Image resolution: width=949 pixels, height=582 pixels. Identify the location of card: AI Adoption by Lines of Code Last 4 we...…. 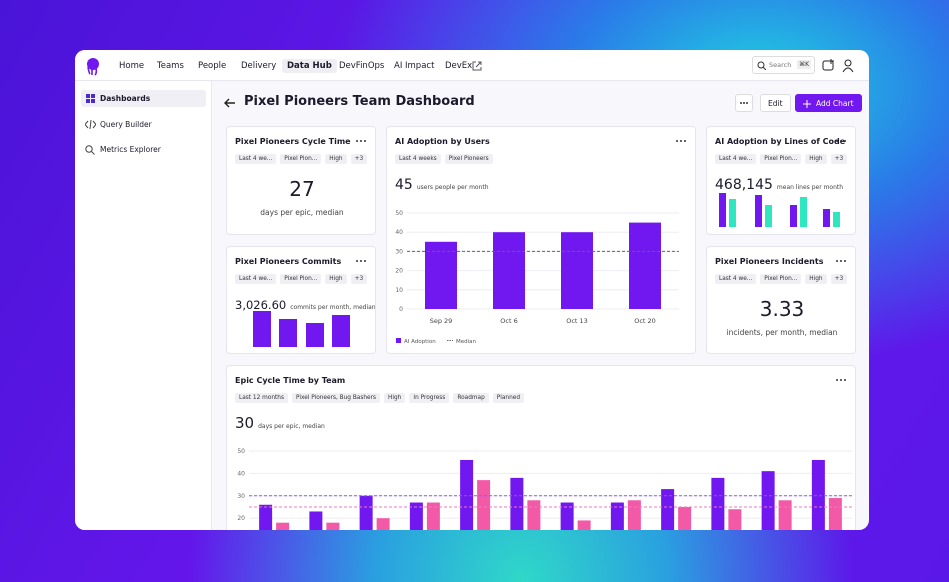
(781, 180).